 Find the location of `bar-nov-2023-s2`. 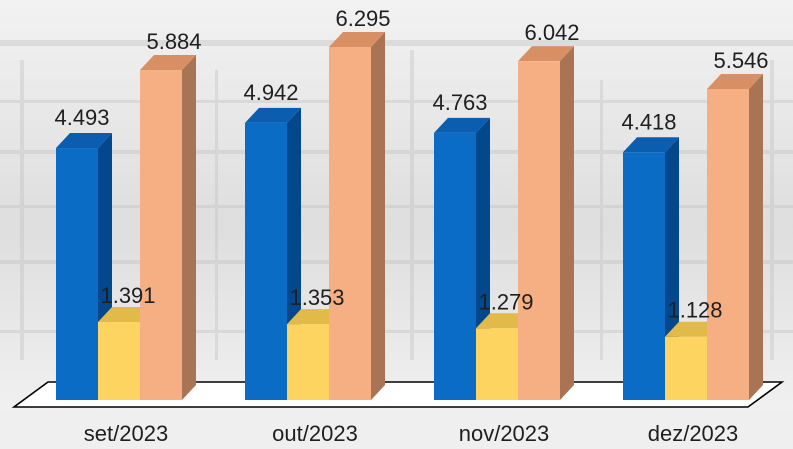

bar-nov-2023-s2 is located at coordinates (546, 223).